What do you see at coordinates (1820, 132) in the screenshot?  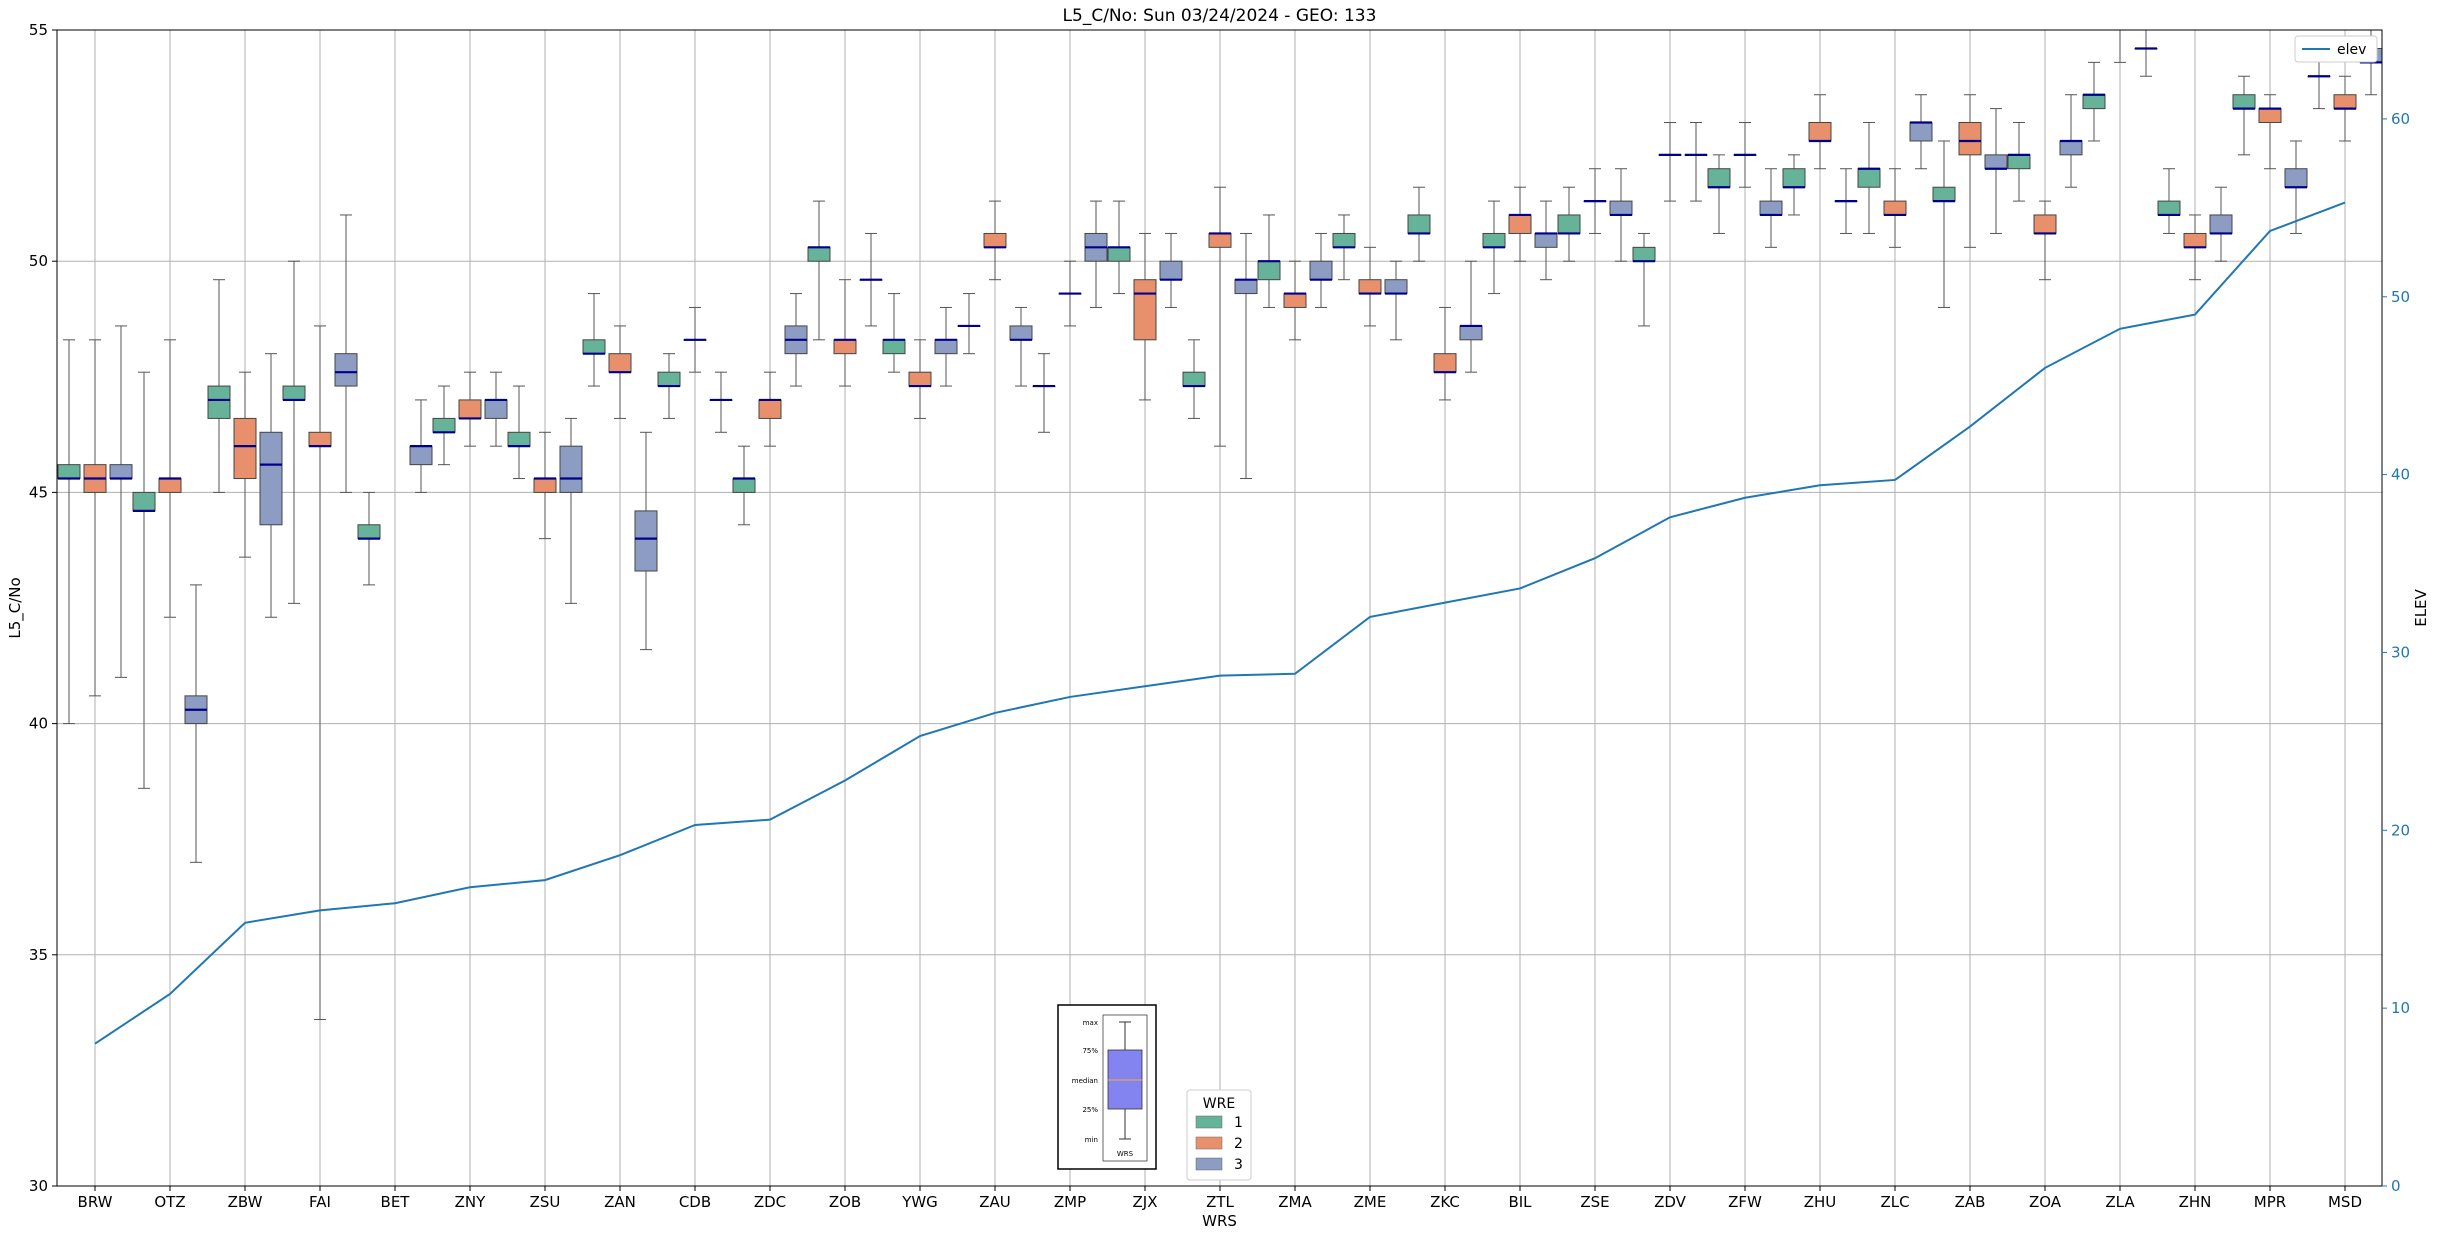 I see `box-ZHU-wre2` at bounding box center [1820, 132].